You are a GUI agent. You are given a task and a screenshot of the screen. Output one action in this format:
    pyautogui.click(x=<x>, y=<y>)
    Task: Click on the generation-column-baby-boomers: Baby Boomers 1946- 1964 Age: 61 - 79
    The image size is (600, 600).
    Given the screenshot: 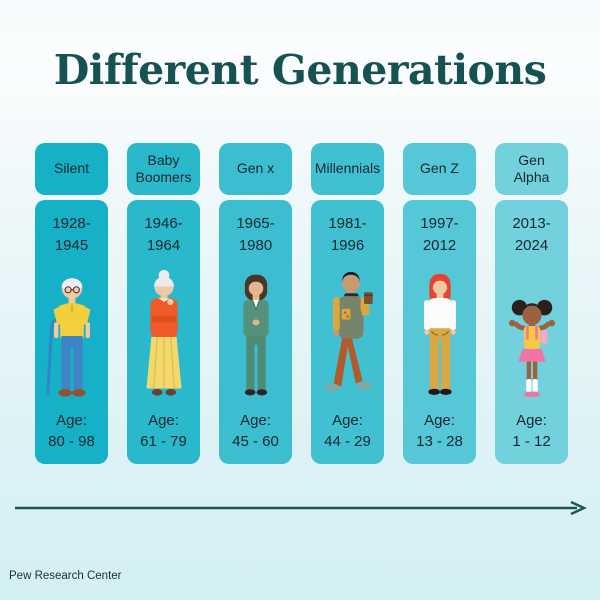 What is the action you would take?
    pyautogui.click(x=163, y=303)
    